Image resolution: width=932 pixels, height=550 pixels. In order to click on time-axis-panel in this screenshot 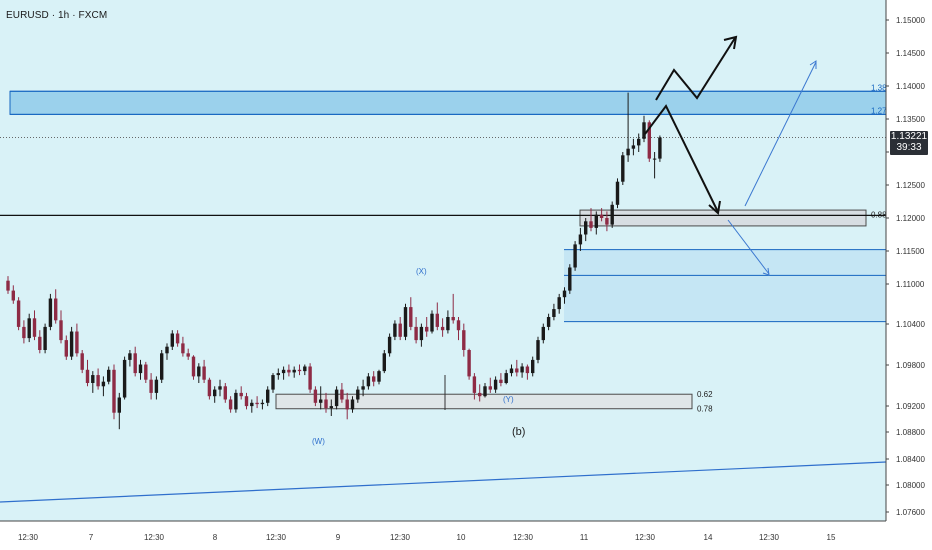, I will do `click(466, 535)`.